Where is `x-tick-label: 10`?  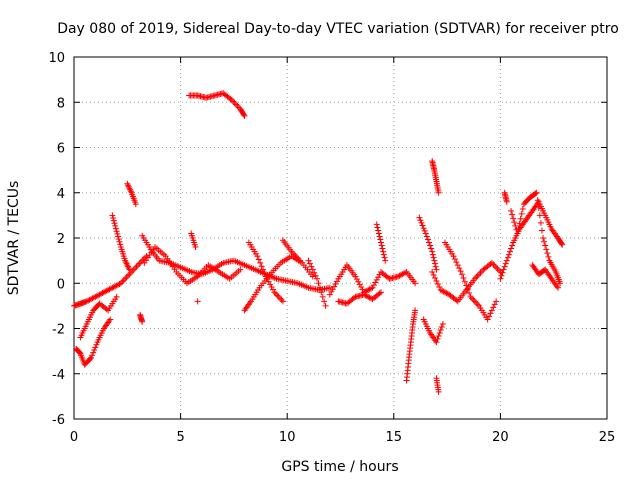
x-tick-label: 10 is located at coordinates (287, 437).